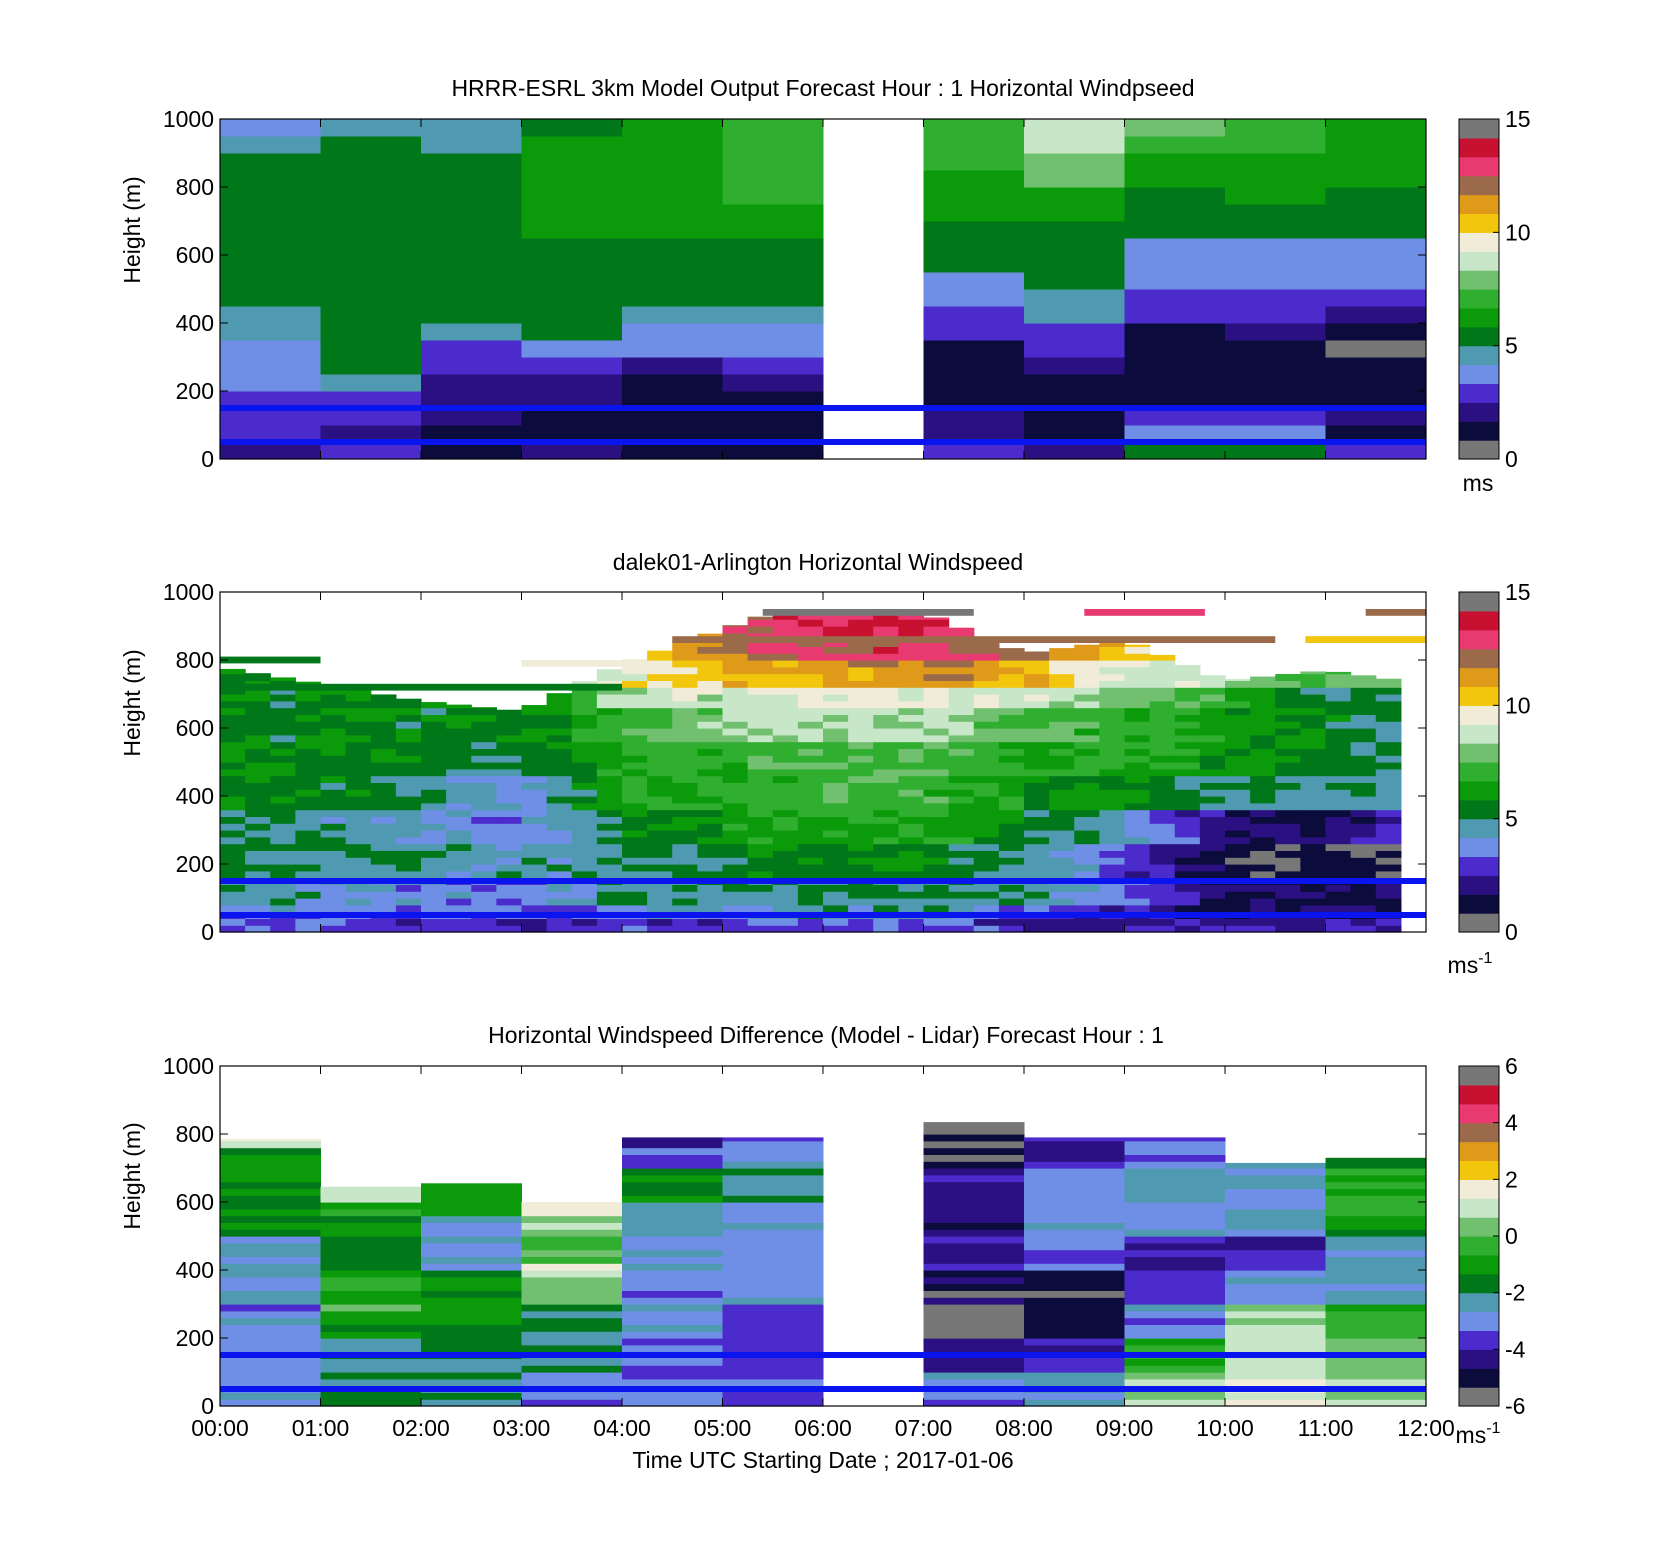 The height and width of the screenshot is (1561, 1680). Describe the element at coordinates (1479, 129) in the screenshot. I see `colorbar-swatch` at that location.